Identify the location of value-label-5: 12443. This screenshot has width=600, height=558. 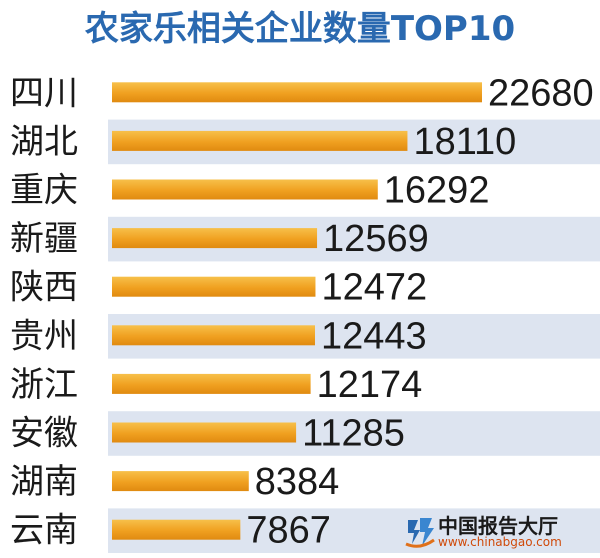
(374, 336).